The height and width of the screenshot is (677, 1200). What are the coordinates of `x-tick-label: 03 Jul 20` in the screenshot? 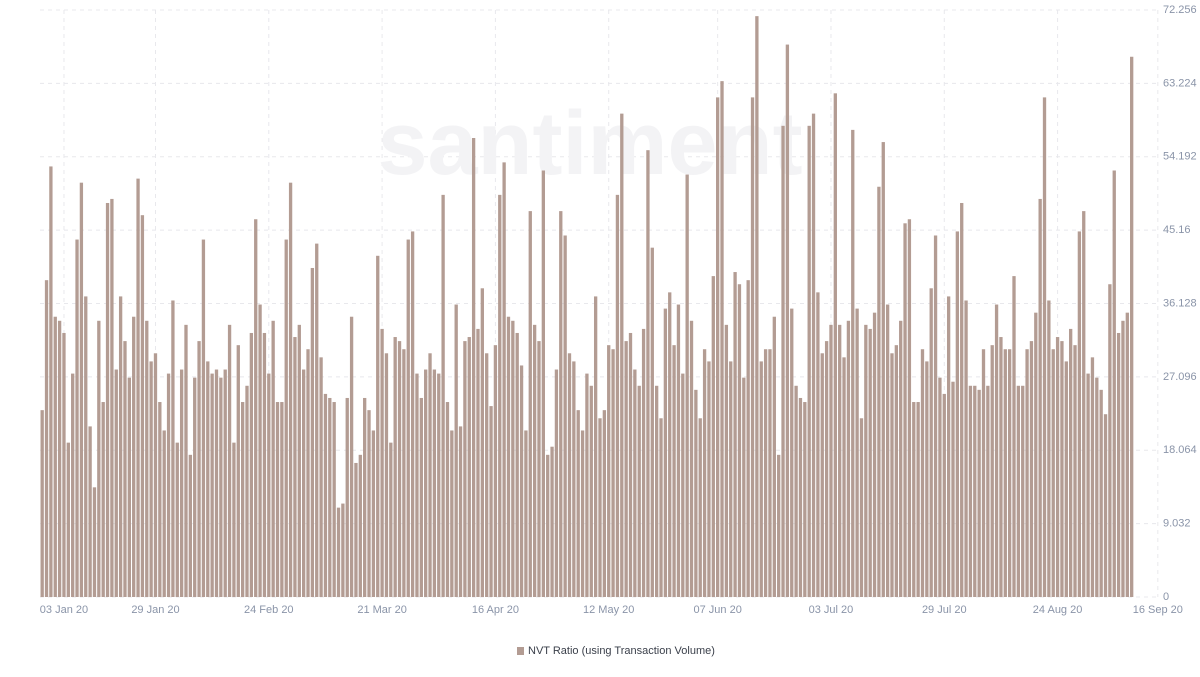 It's located at (831, 610).